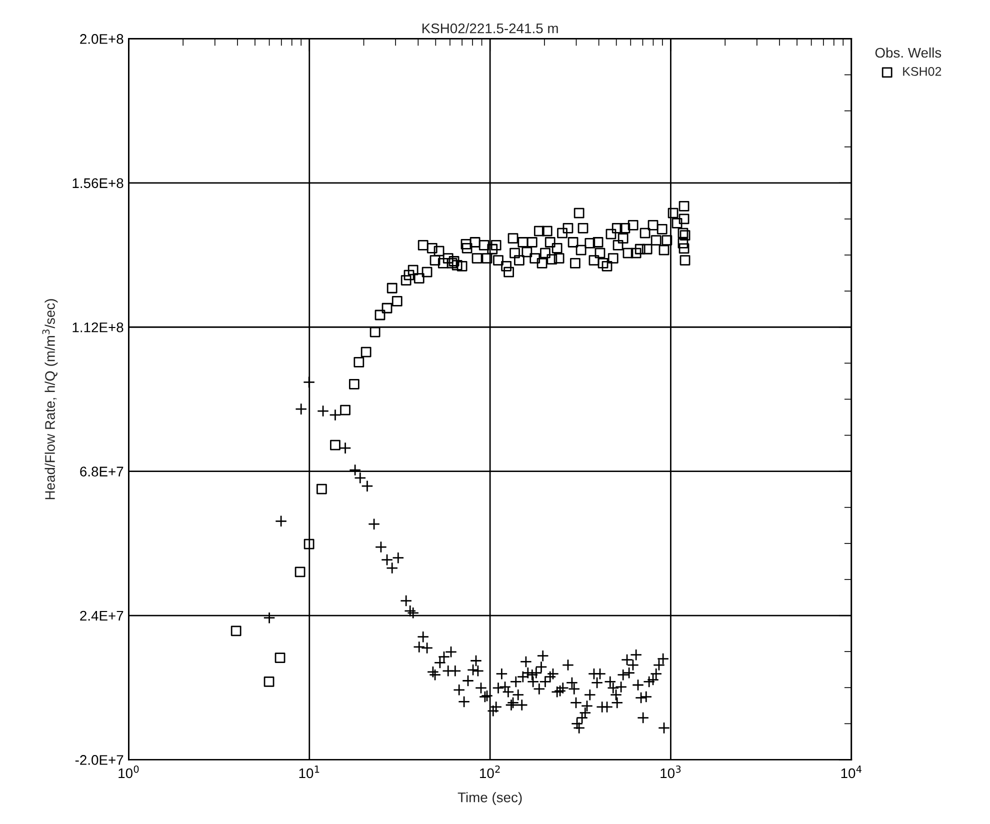 Image resolution: width=990 pixels, height=824 pixels. I want to click on x-tick-label: 10$^{4}$, so click(851, 772).